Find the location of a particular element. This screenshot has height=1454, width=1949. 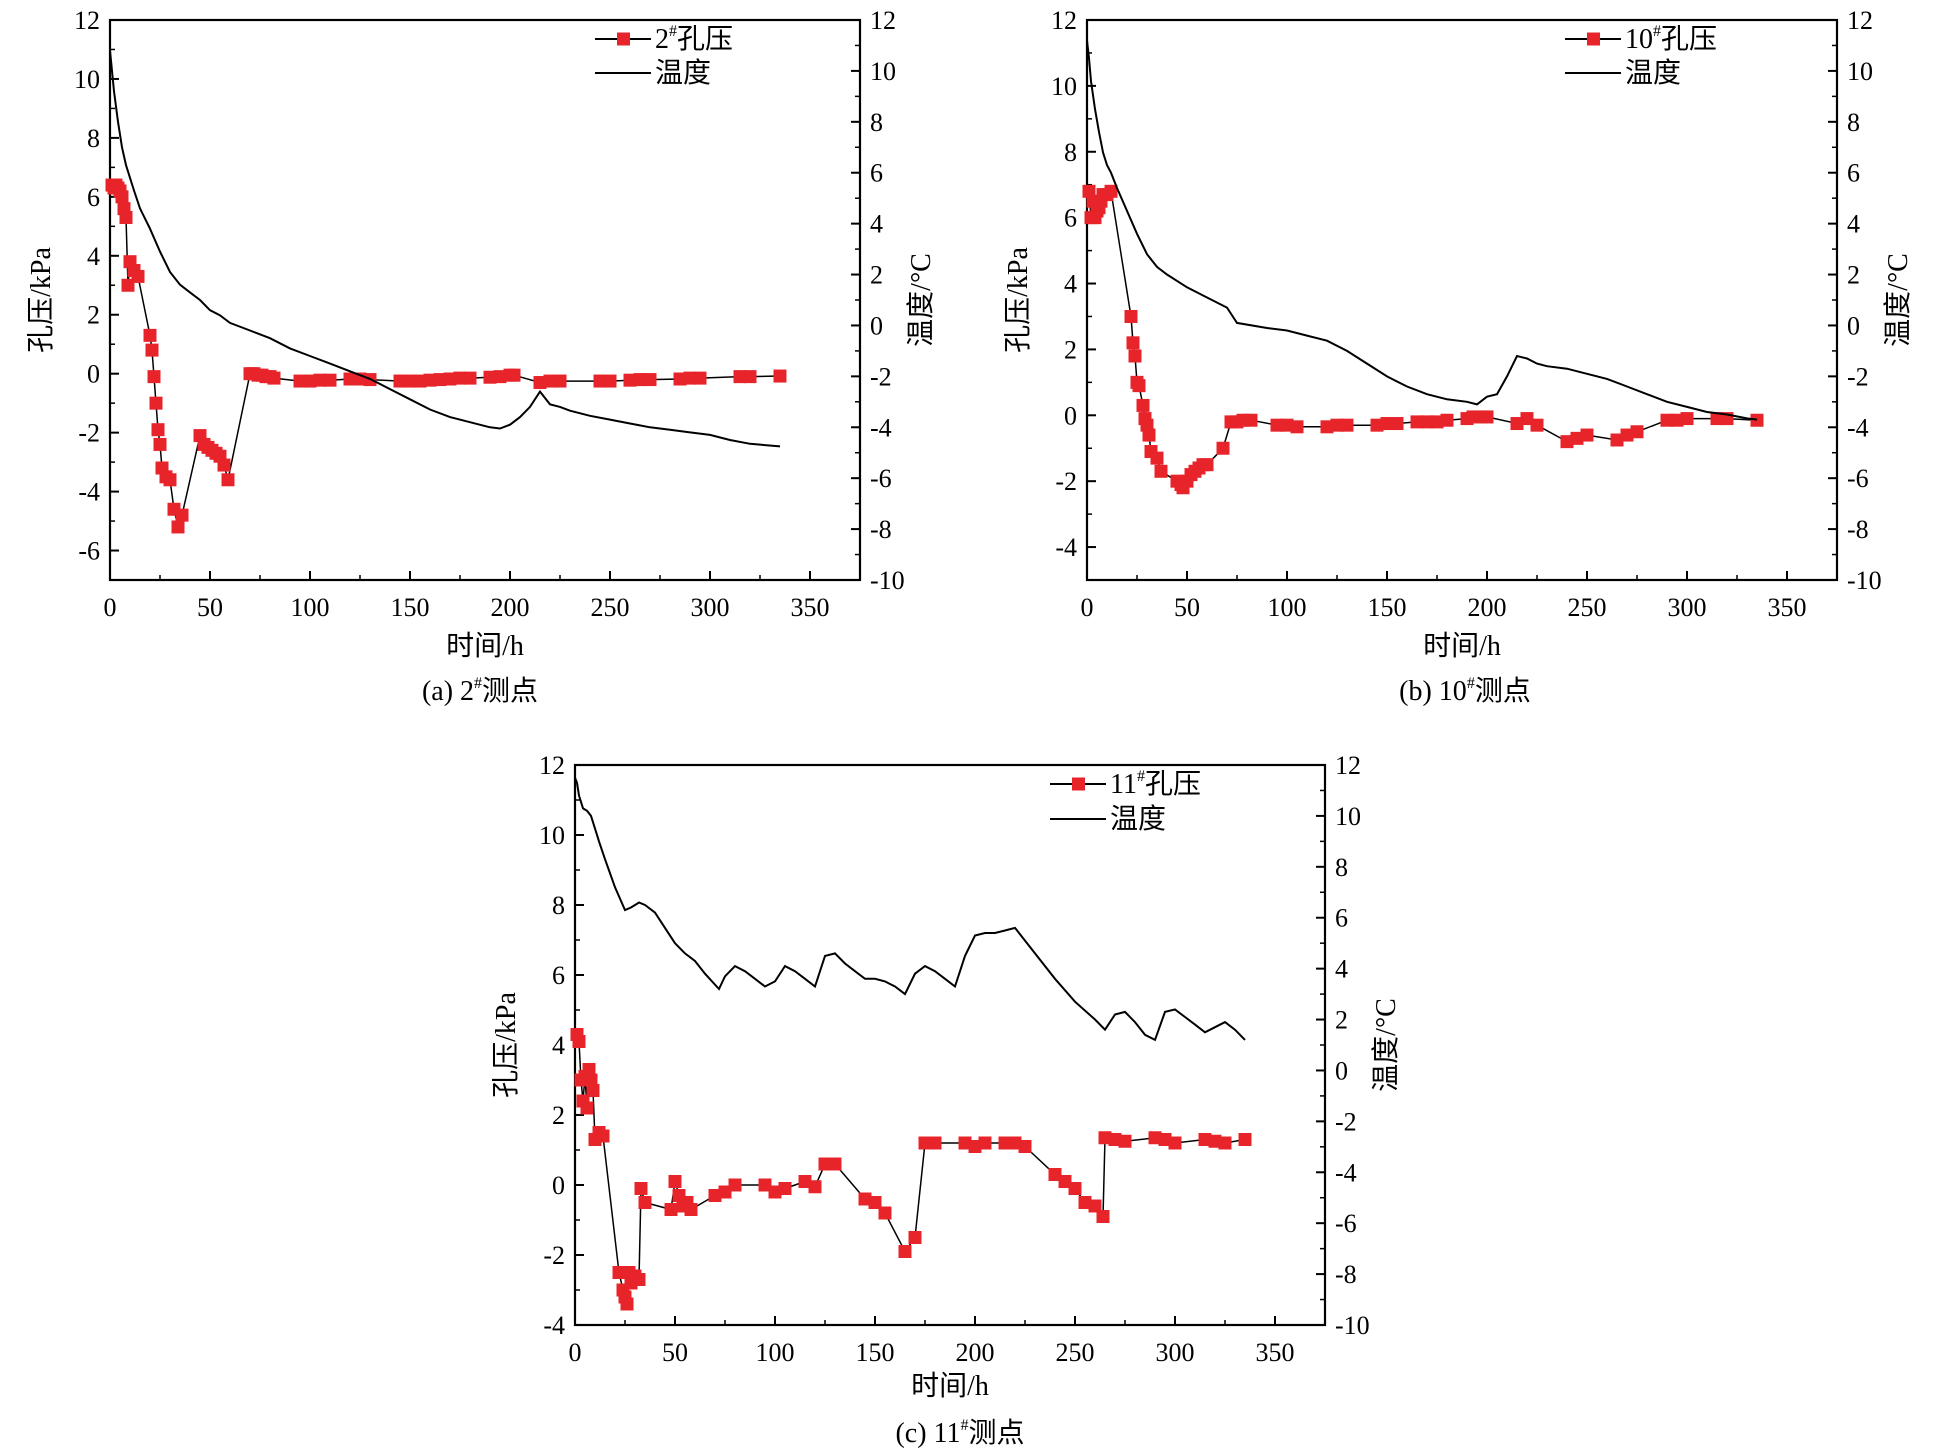

legend-label-1: 温度 is located at coordinates (1653, 73).